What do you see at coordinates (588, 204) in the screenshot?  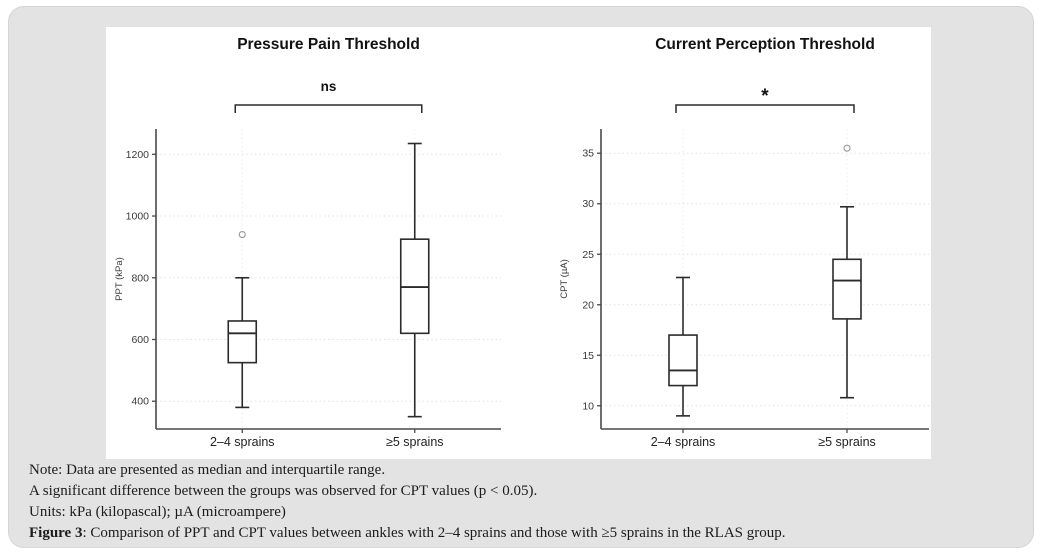 I see `y-tick-label: 30` at bounding box center [588, 204].